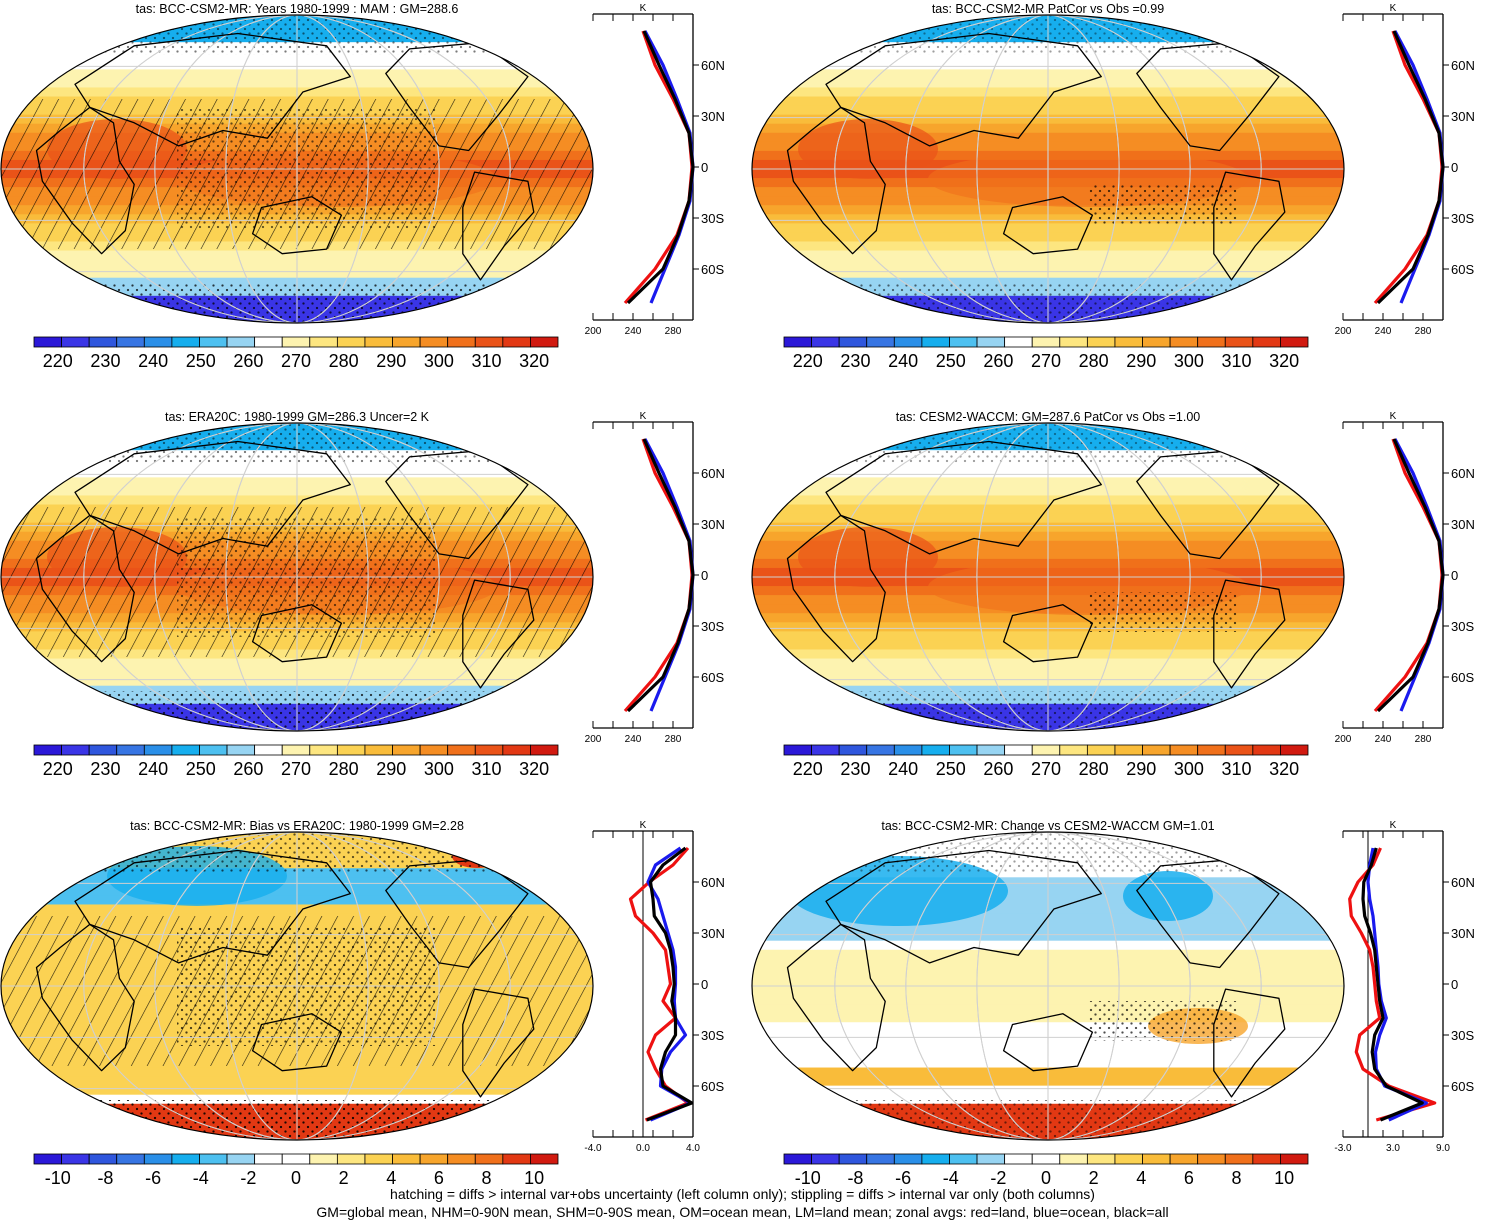  Describe the element at coordinates (105, 1178) in the screenshot. I see `colorbar-label: -8` at that location.